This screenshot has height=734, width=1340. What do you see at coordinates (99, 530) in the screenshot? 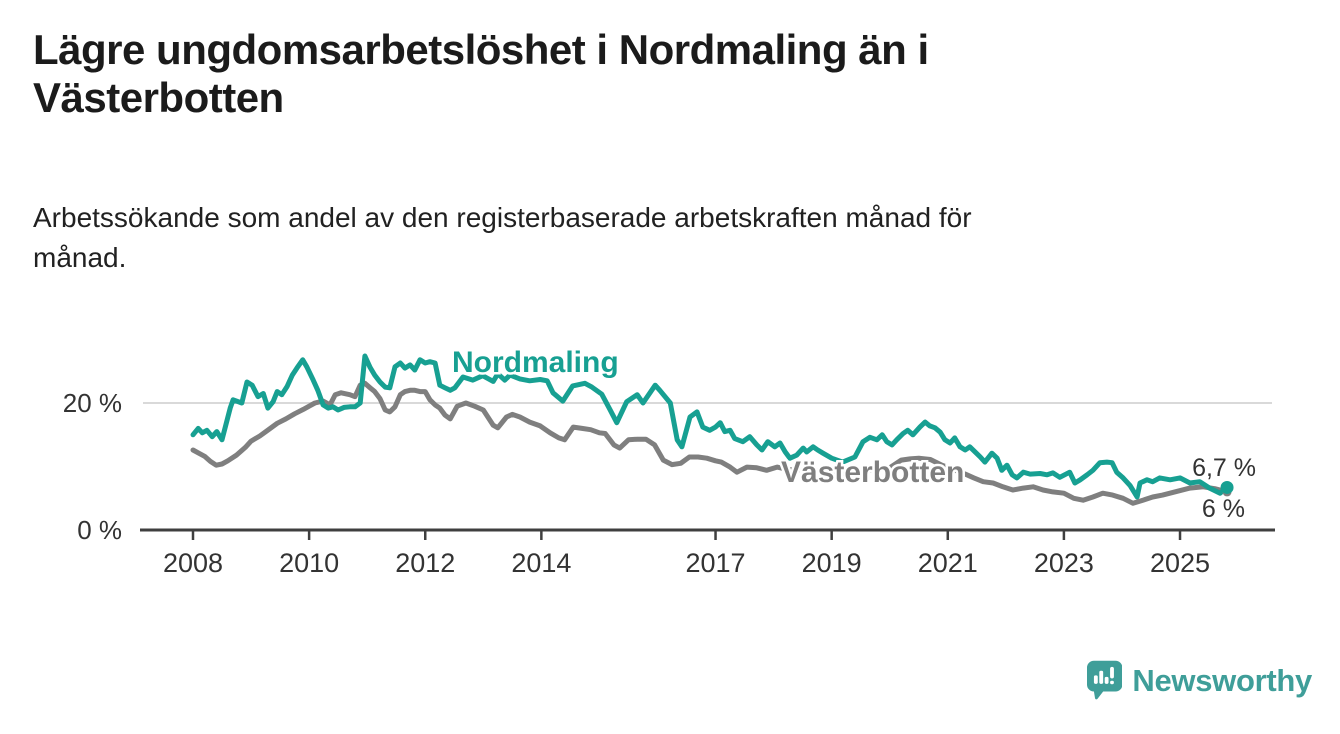
I see `y-tick-label-0: 0 %` at bounding box center [99, 530].